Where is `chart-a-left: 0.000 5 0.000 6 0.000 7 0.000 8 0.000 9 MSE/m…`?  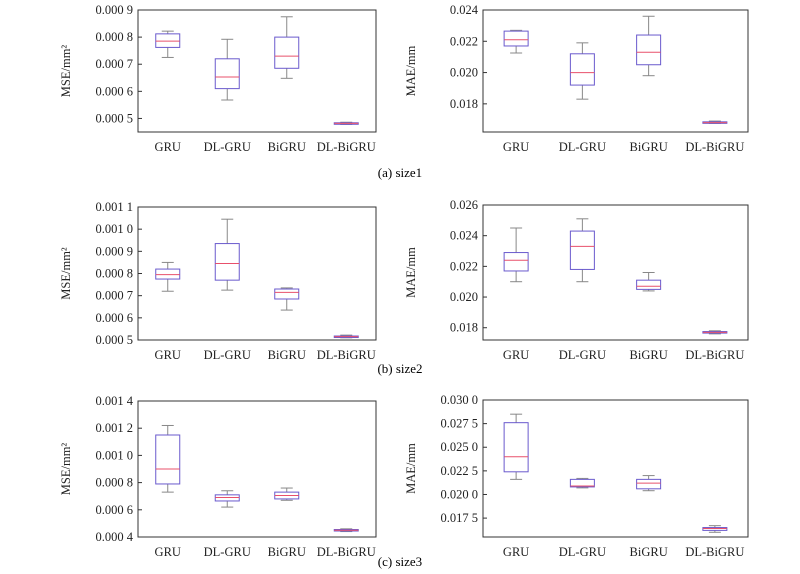 chart-a-left: 0.000 5 0.000 6 0.000 7 0.000 8 0.000 9 MSE/m… is located at coordinates (218, 78).